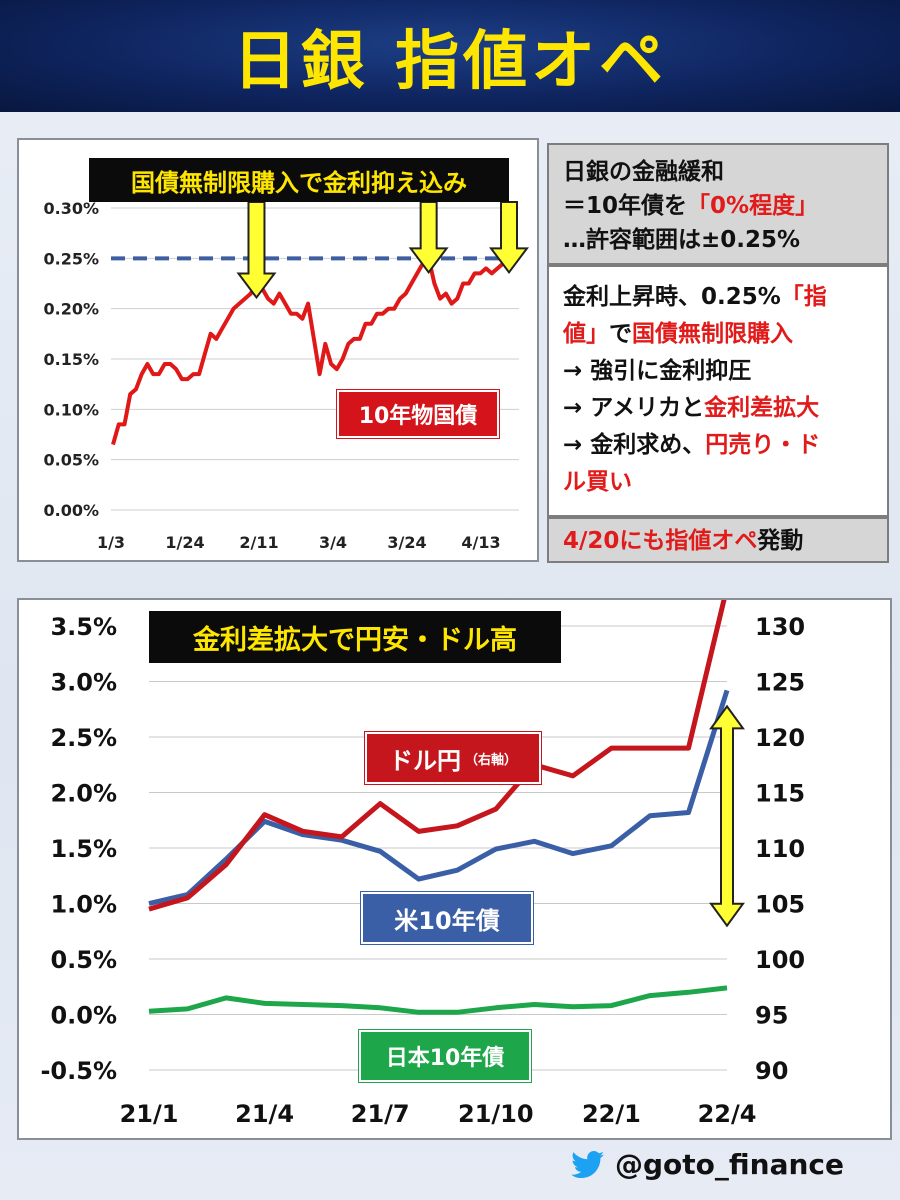 This screenshot has width=900, height=1200. What do you see at coordinates (355, 637) in the screenshot?
I see `bottom-chart-banner: 金利差拡大で円安・ドル高` at bounding box center [355, 637].